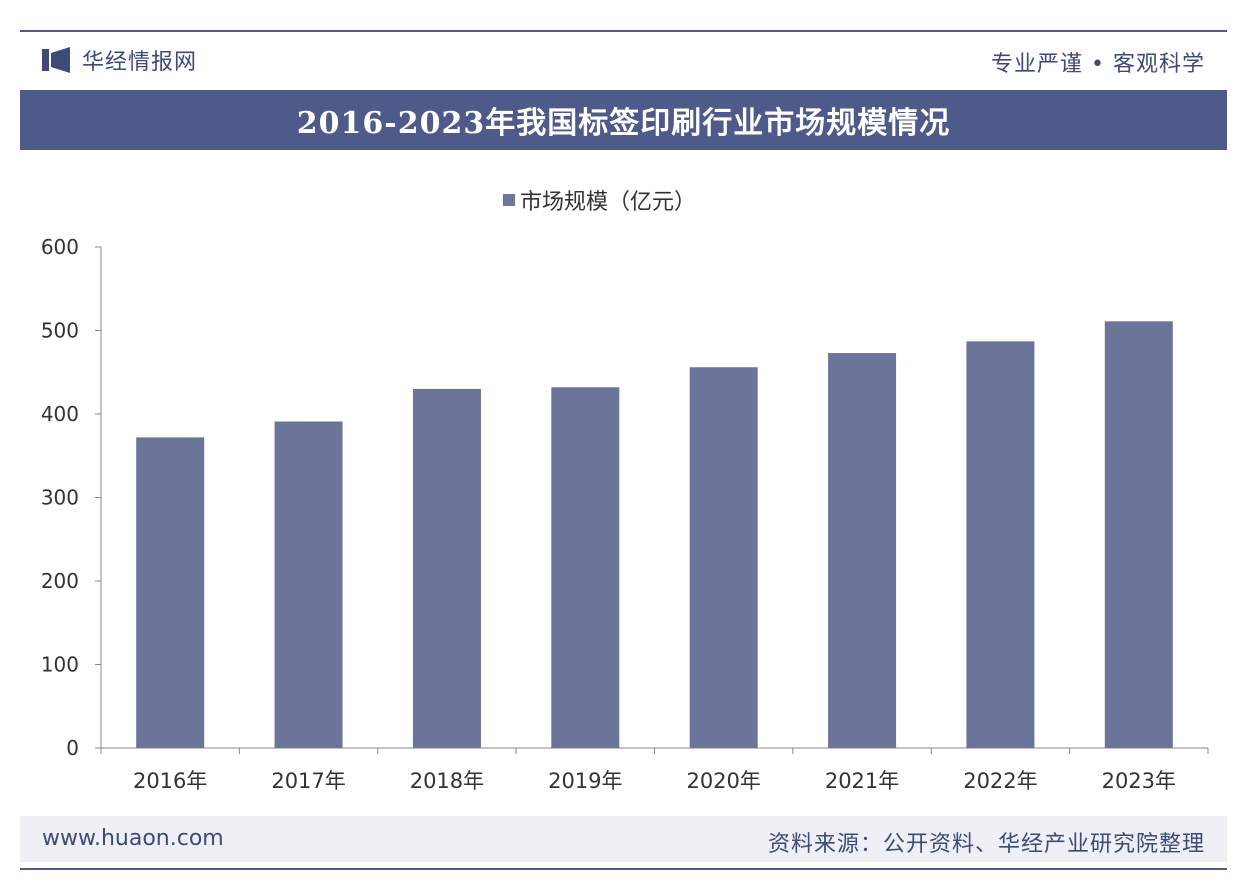  I want to click on footer-url: www.huaon.com, so click(133, 838).